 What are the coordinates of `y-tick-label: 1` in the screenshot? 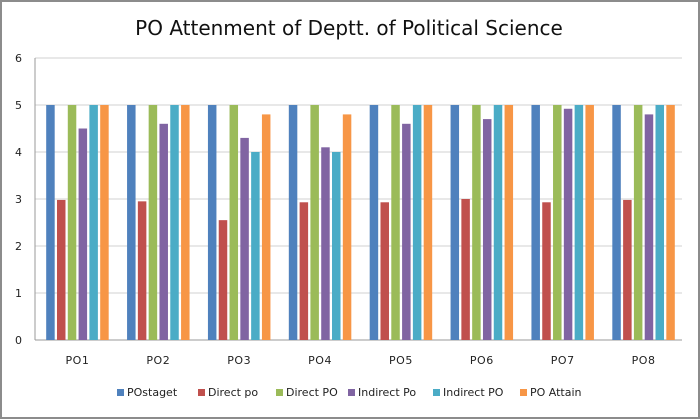 It's located at (18, 293).